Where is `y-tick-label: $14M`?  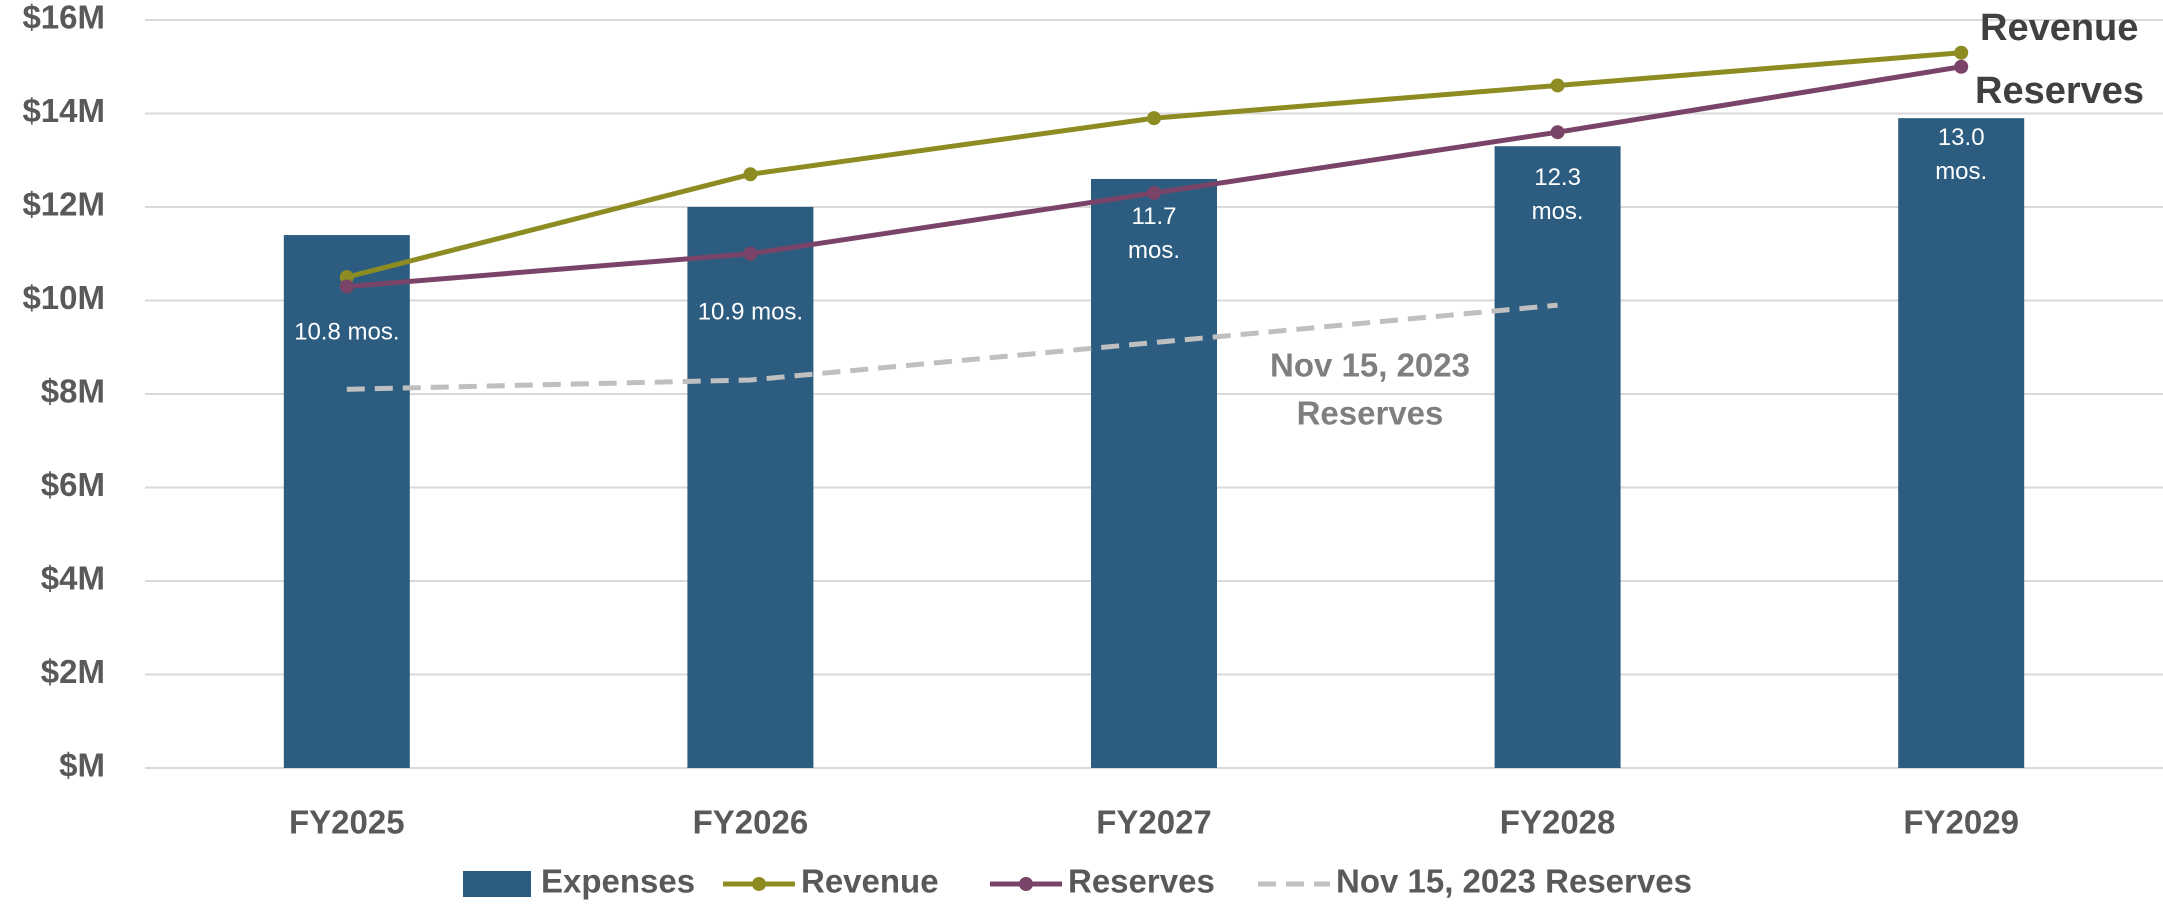 y-tick-label: $14M is located at coordinates (63, 110).